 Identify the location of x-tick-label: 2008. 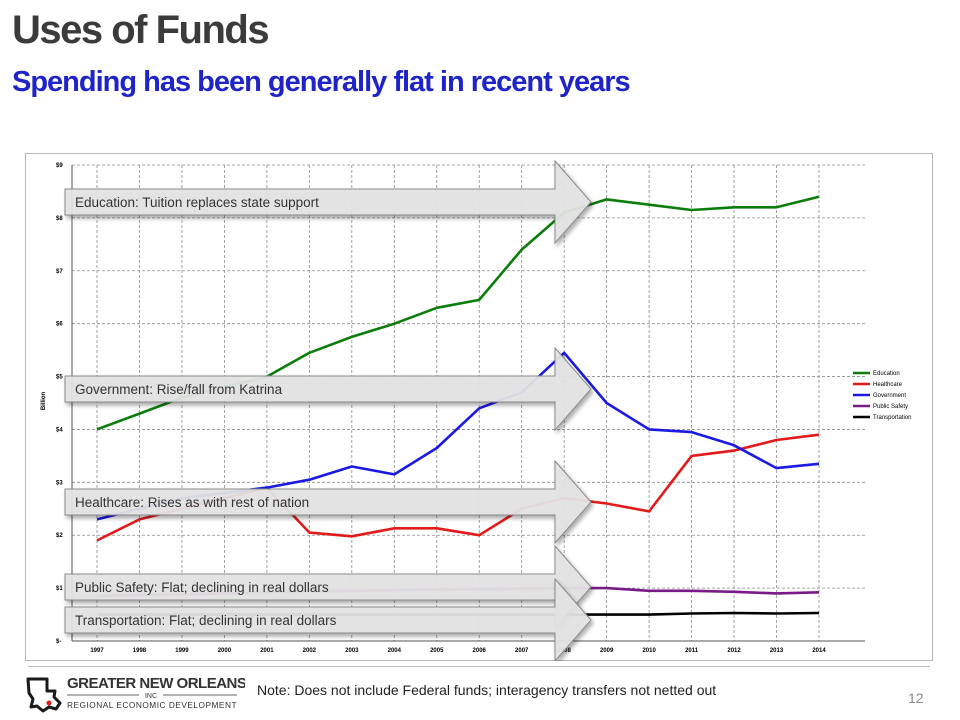
(564, 651).